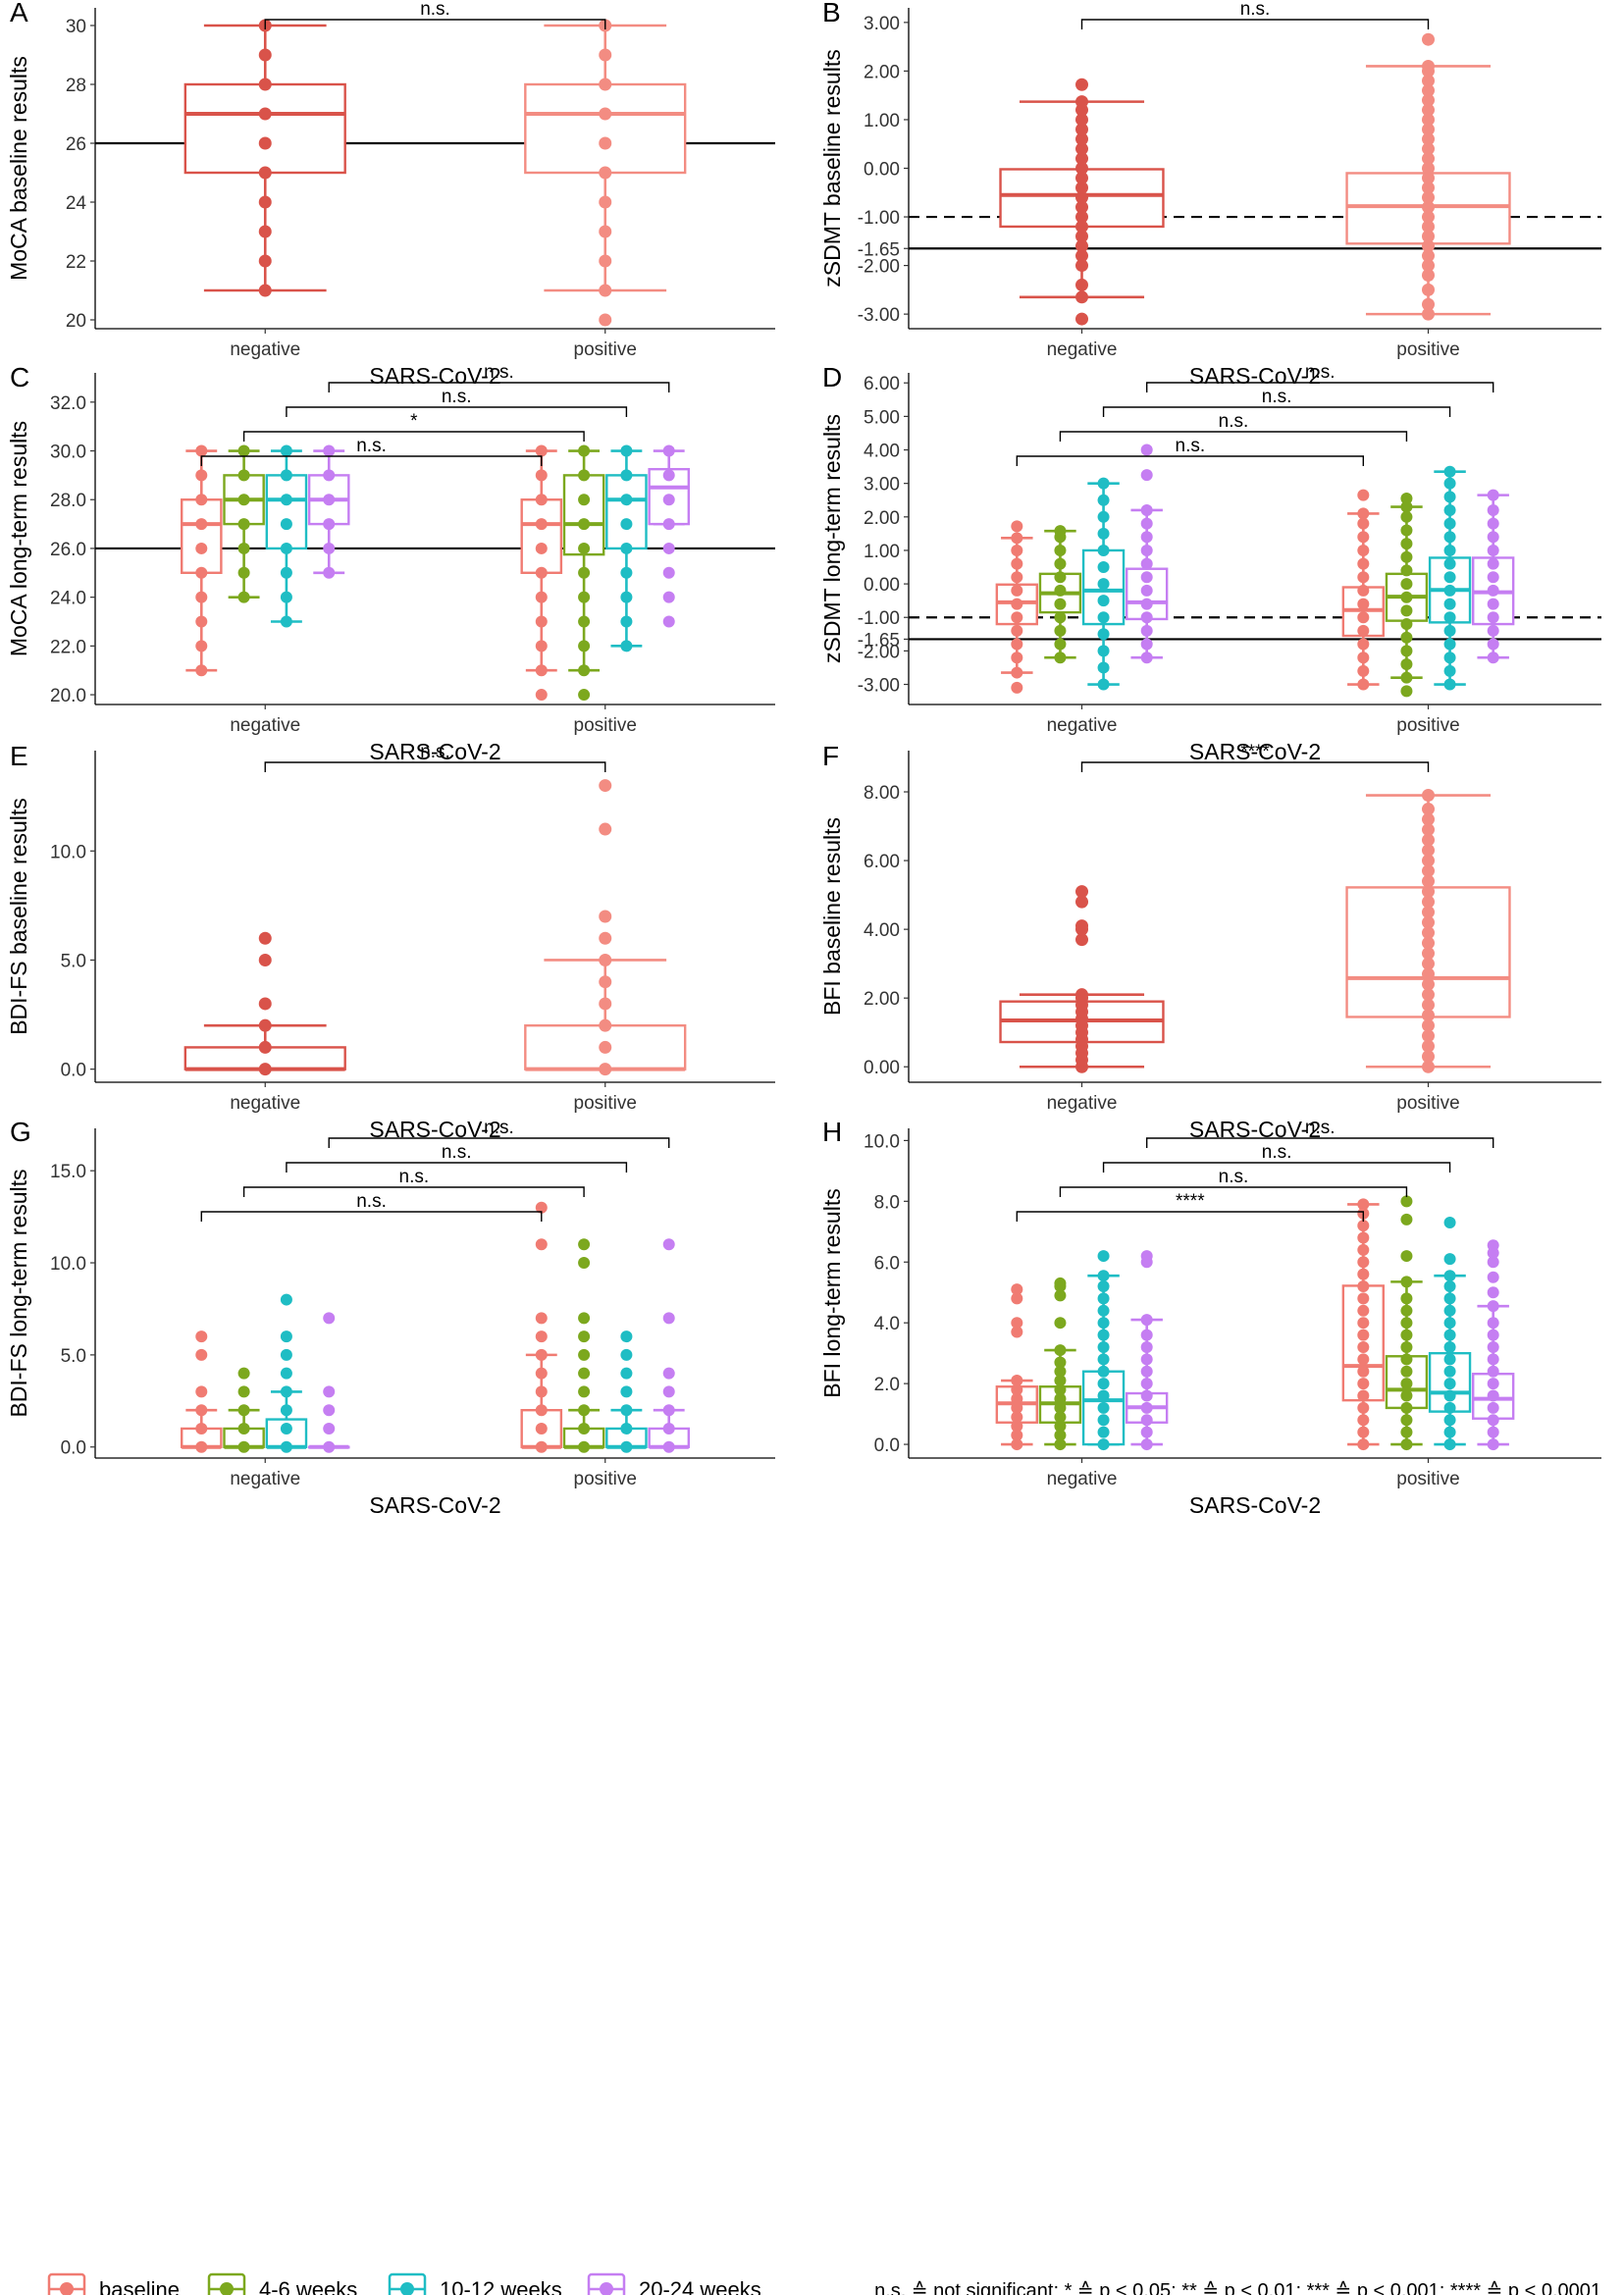  I want to click on y-tick-label: -1.65, so click(879, 250).